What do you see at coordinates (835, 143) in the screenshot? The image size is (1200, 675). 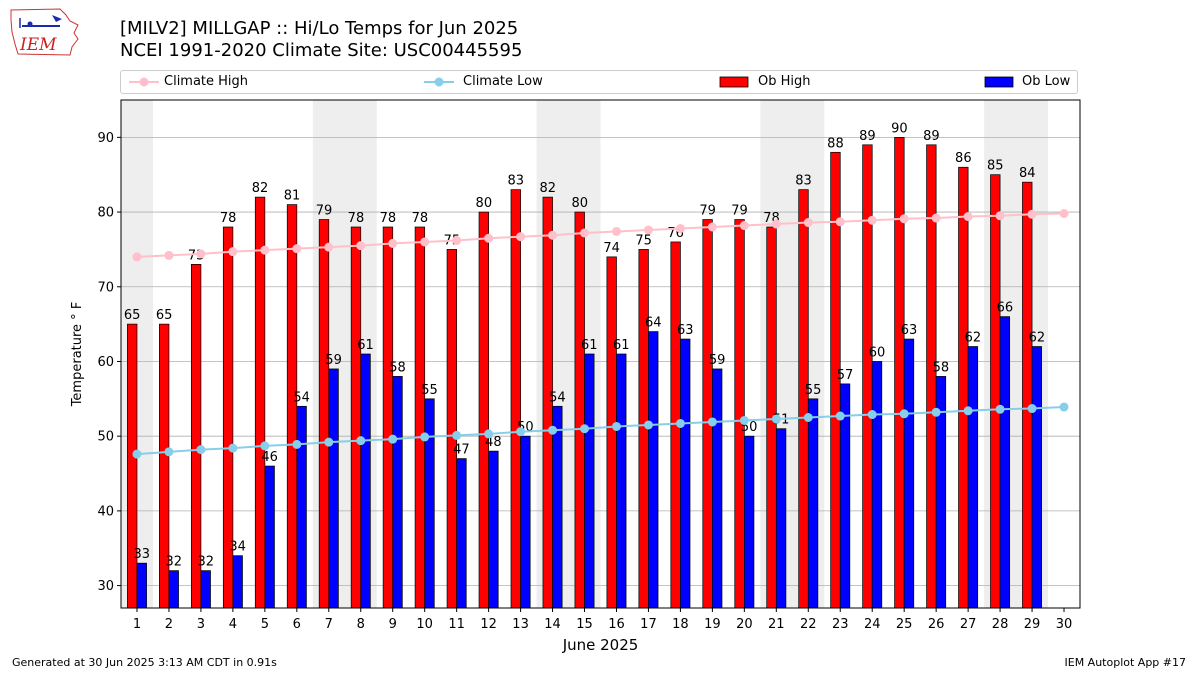 I see `ob-high-label-23: 88` at bounding box center [835, 143].